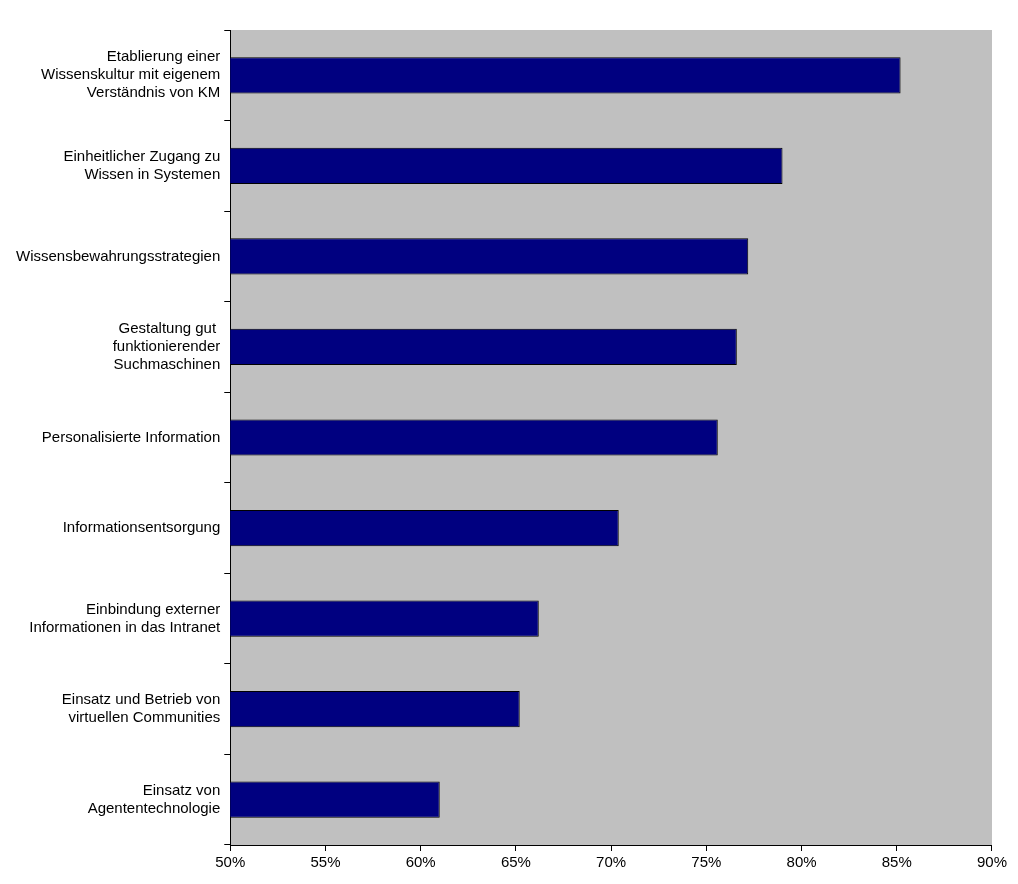 The height and width of the screenshot is (884, 1018). Describe the element at coordinates (125, 617) in the screenshot. I see `y-tick-label: Einbindung externer Informationen in das Intranet` at that location.